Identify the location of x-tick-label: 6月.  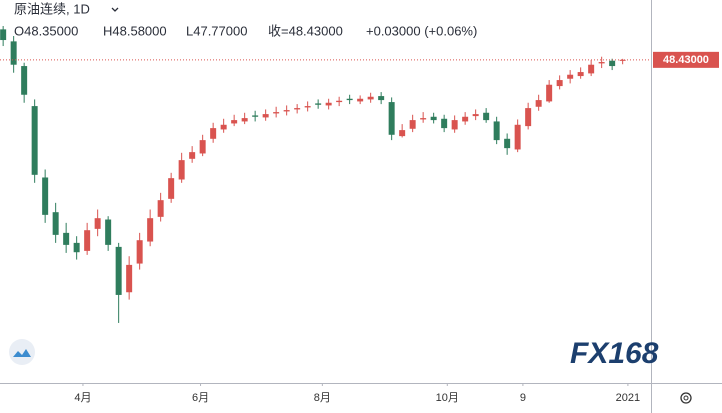
(200, 398).